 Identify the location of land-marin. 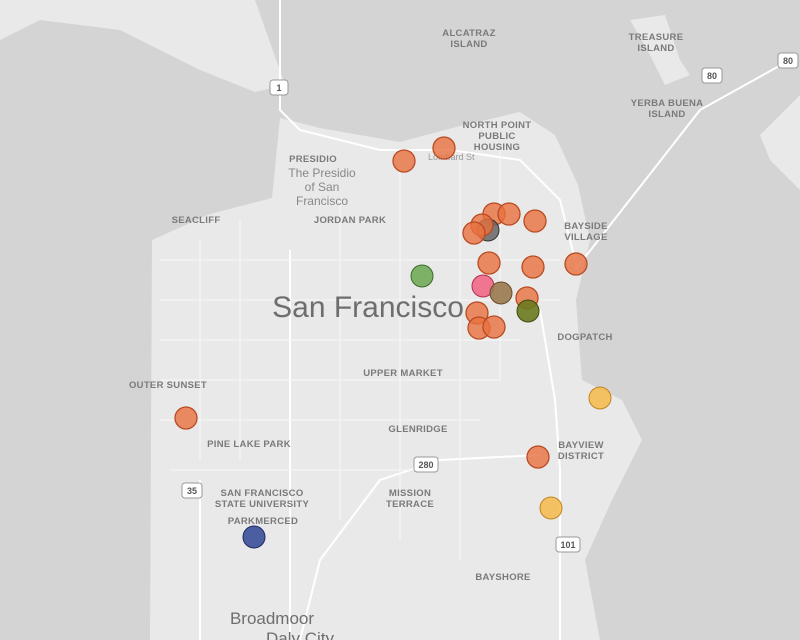
(142, 46).